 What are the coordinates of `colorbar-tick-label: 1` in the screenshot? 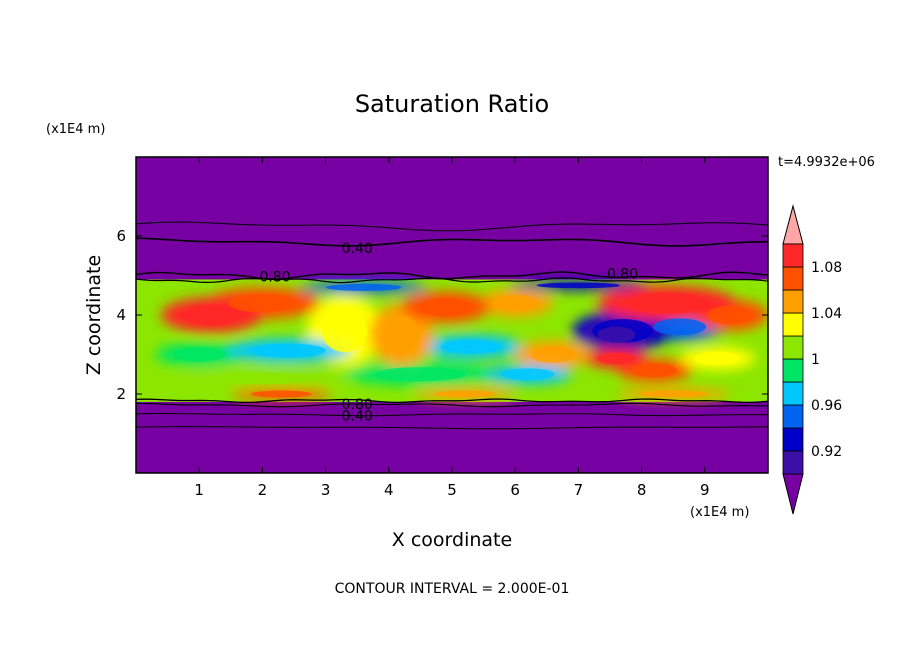 It's located at (815, 360).